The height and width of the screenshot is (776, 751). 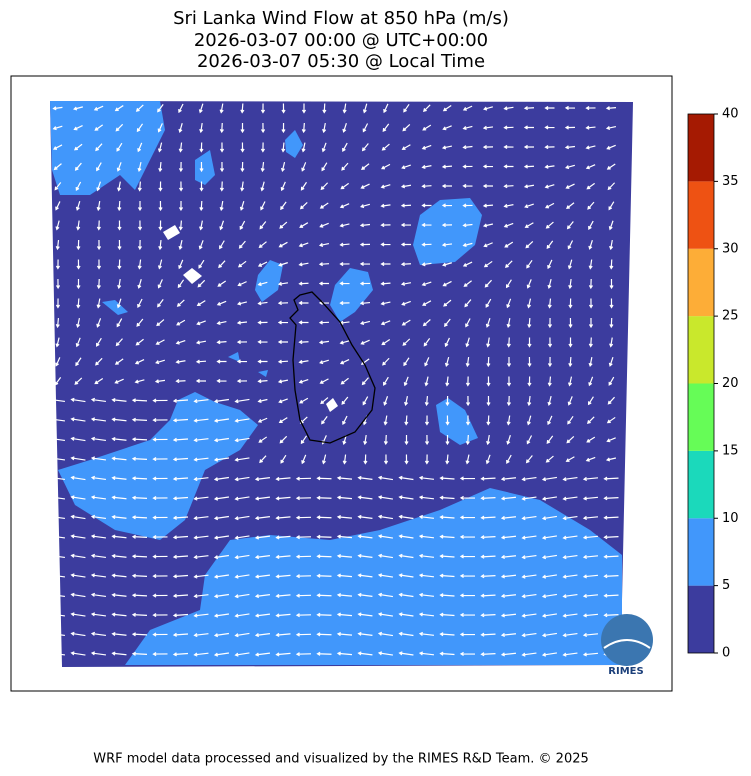 What do you see at coordinates (332, 367) in the screenshot?
I see `sri-lanka-coastline` at bounding box center [332, 367].